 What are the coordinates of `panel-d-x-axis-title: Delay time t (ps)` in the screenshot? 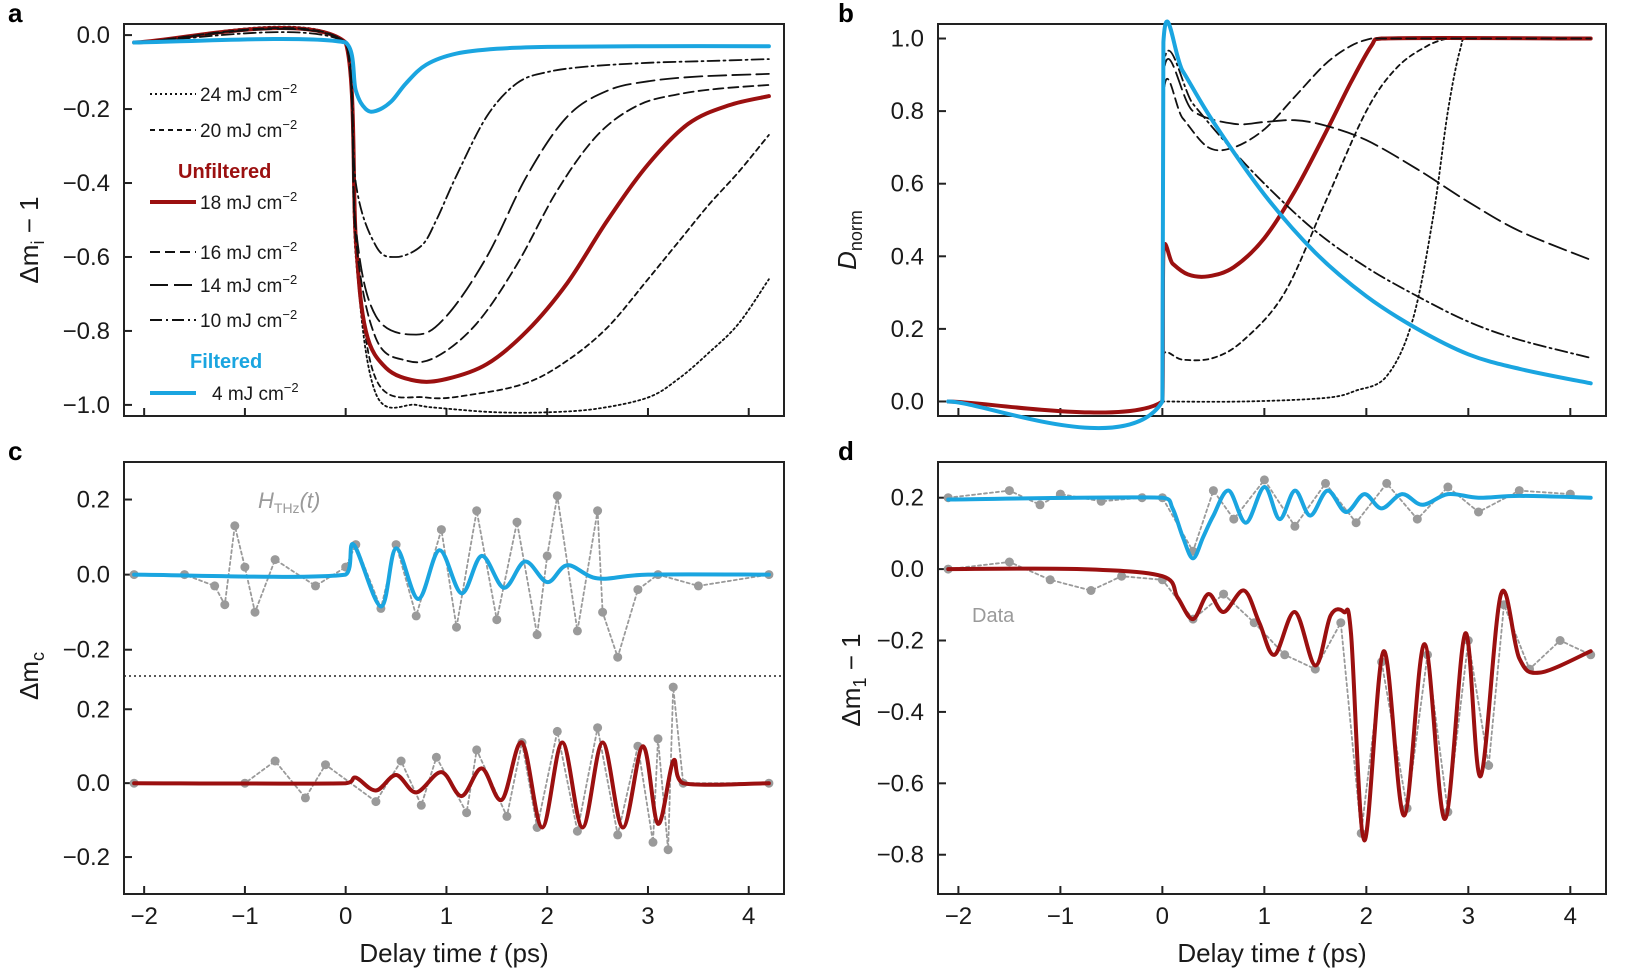 It's located at (1271, 953).